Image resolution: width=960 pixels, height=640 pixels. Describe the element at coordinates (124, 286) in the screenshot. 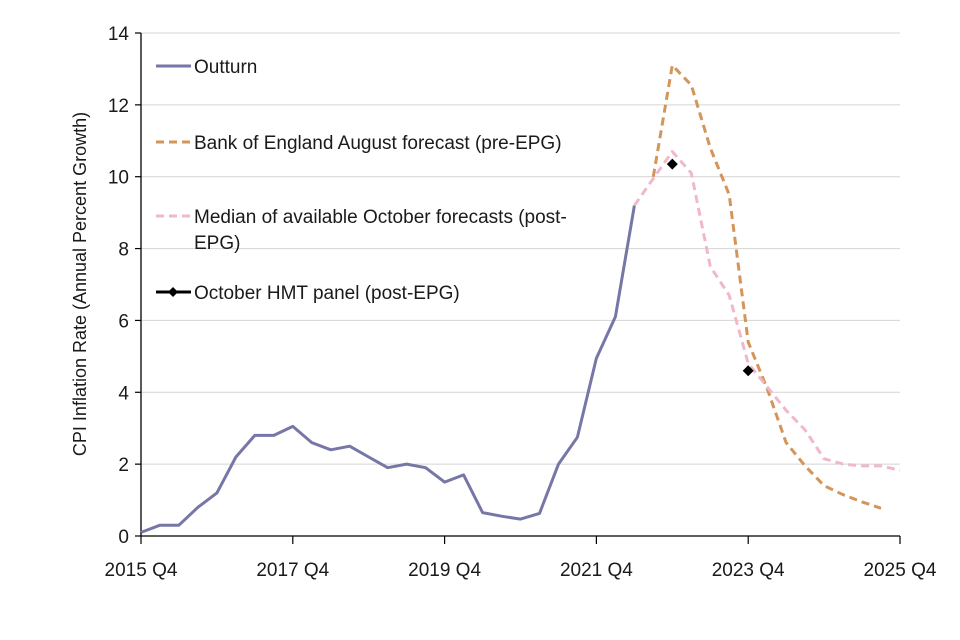

I see `y-ticks: 0 2 4 6 8 10 12 14` at that location.